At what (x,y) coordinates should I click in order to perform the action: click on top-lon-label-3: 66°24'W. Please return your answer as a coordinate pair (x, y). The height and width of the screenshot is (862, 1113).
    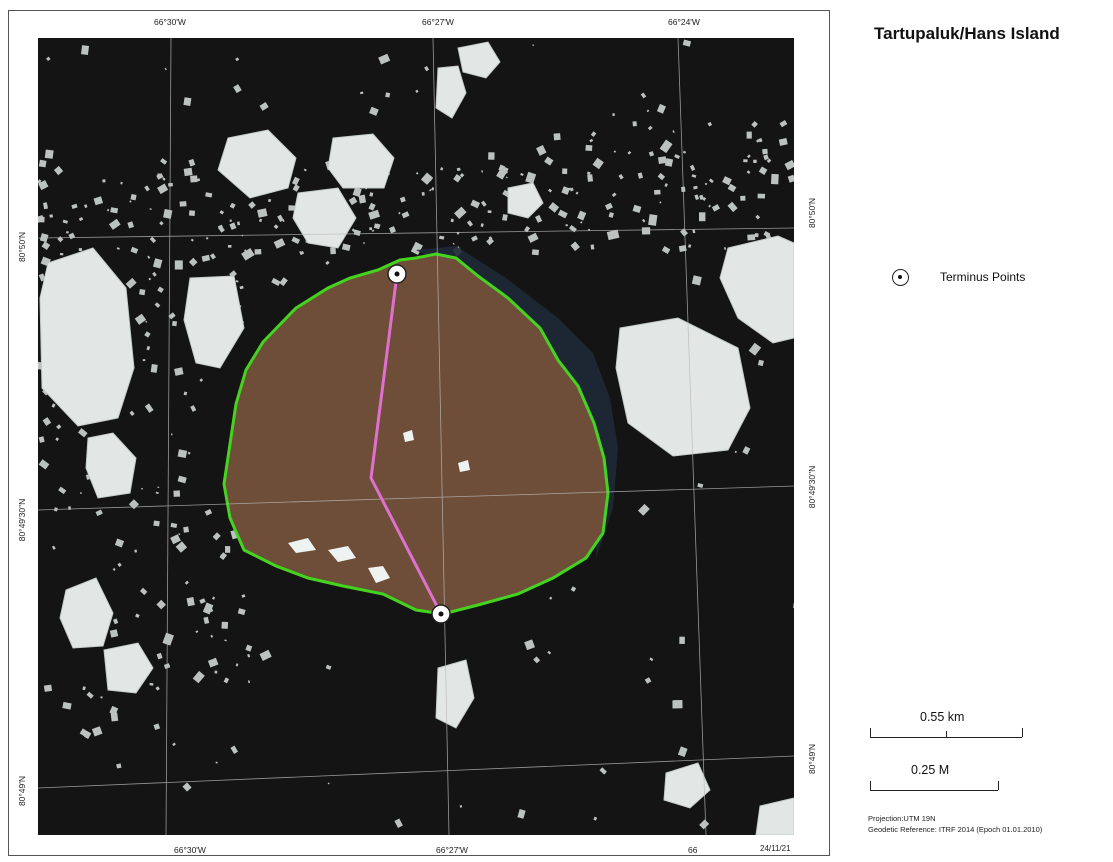
    Looking at the image, I should click on (684, 22).